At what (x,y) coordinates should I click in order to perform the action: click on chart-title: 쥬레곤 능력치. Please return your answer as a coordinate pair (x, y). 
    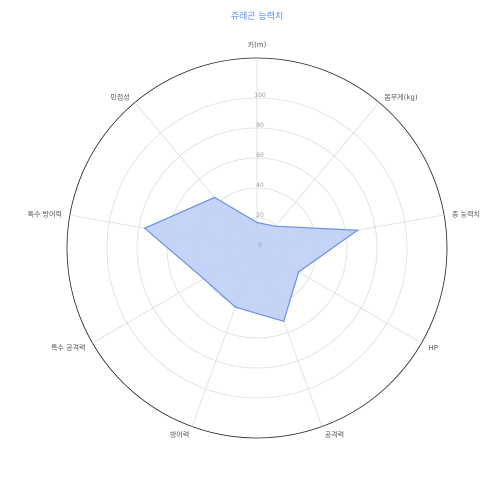
    Looking at the image, I should click on (257, 16).